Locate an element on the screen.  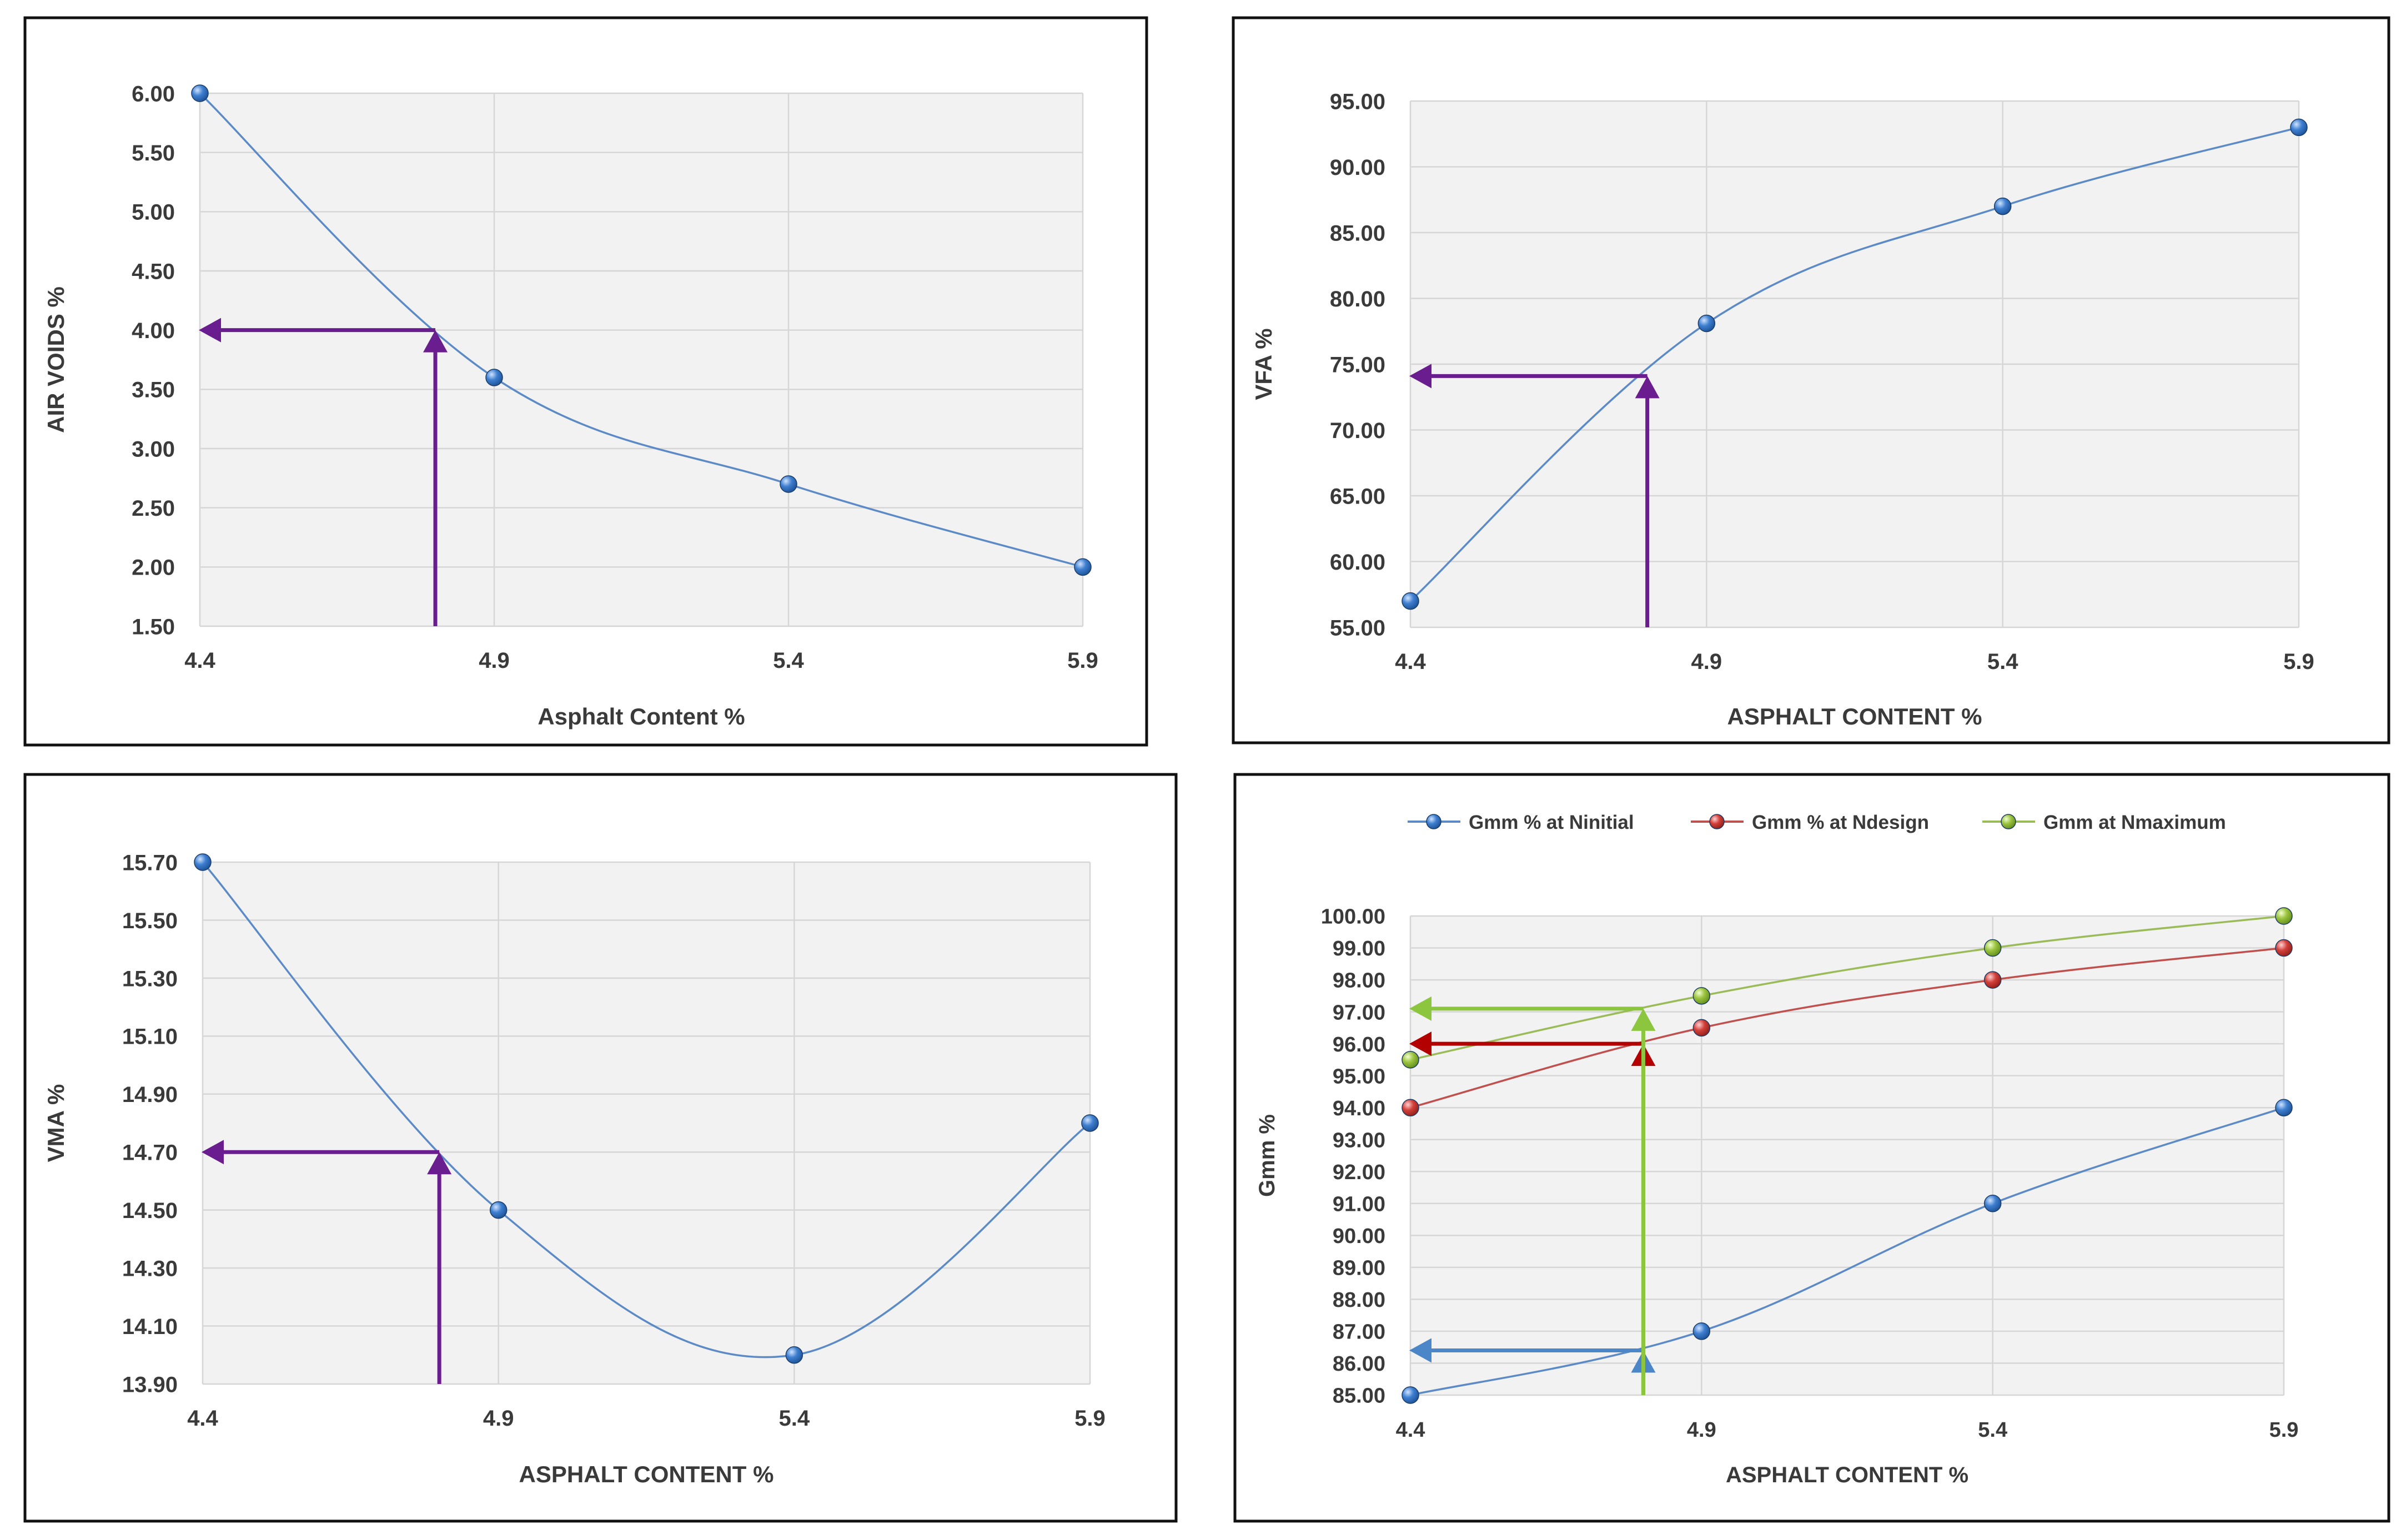
y-tick-label: 2.50 is located at coordinates (153, 508).